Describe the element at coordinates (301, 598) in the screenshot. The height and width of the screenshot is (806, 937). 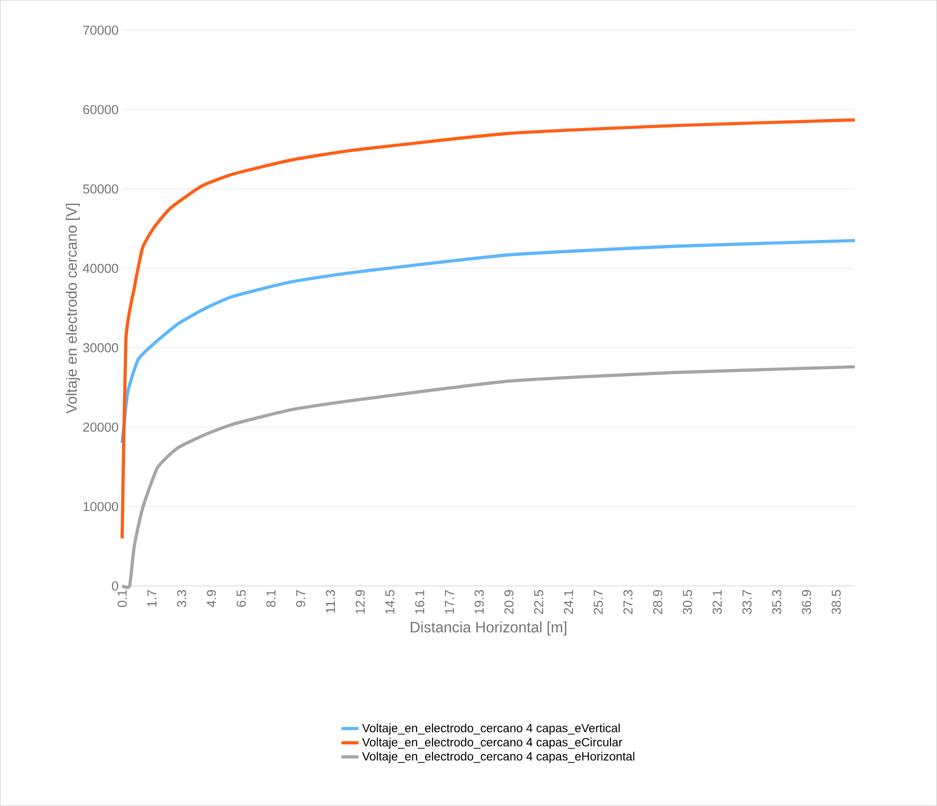
I see `x-tick-label: 9.7` at that location.